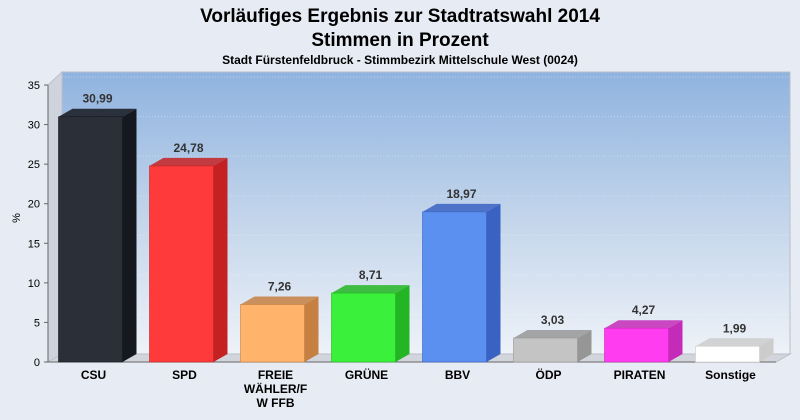 This screenshot has height=420, width=800. What do you see at coordinates (37, 323) in the screenshot?
I see `y-tick-label: 5` at bounding box center [37, 323].